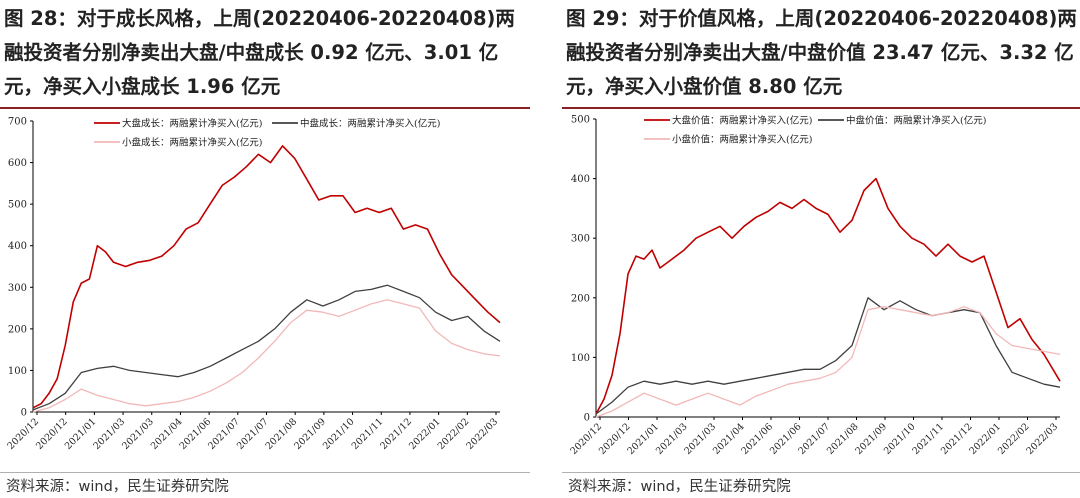  I want to click on y-tick-label: 600, so click(17, 163).